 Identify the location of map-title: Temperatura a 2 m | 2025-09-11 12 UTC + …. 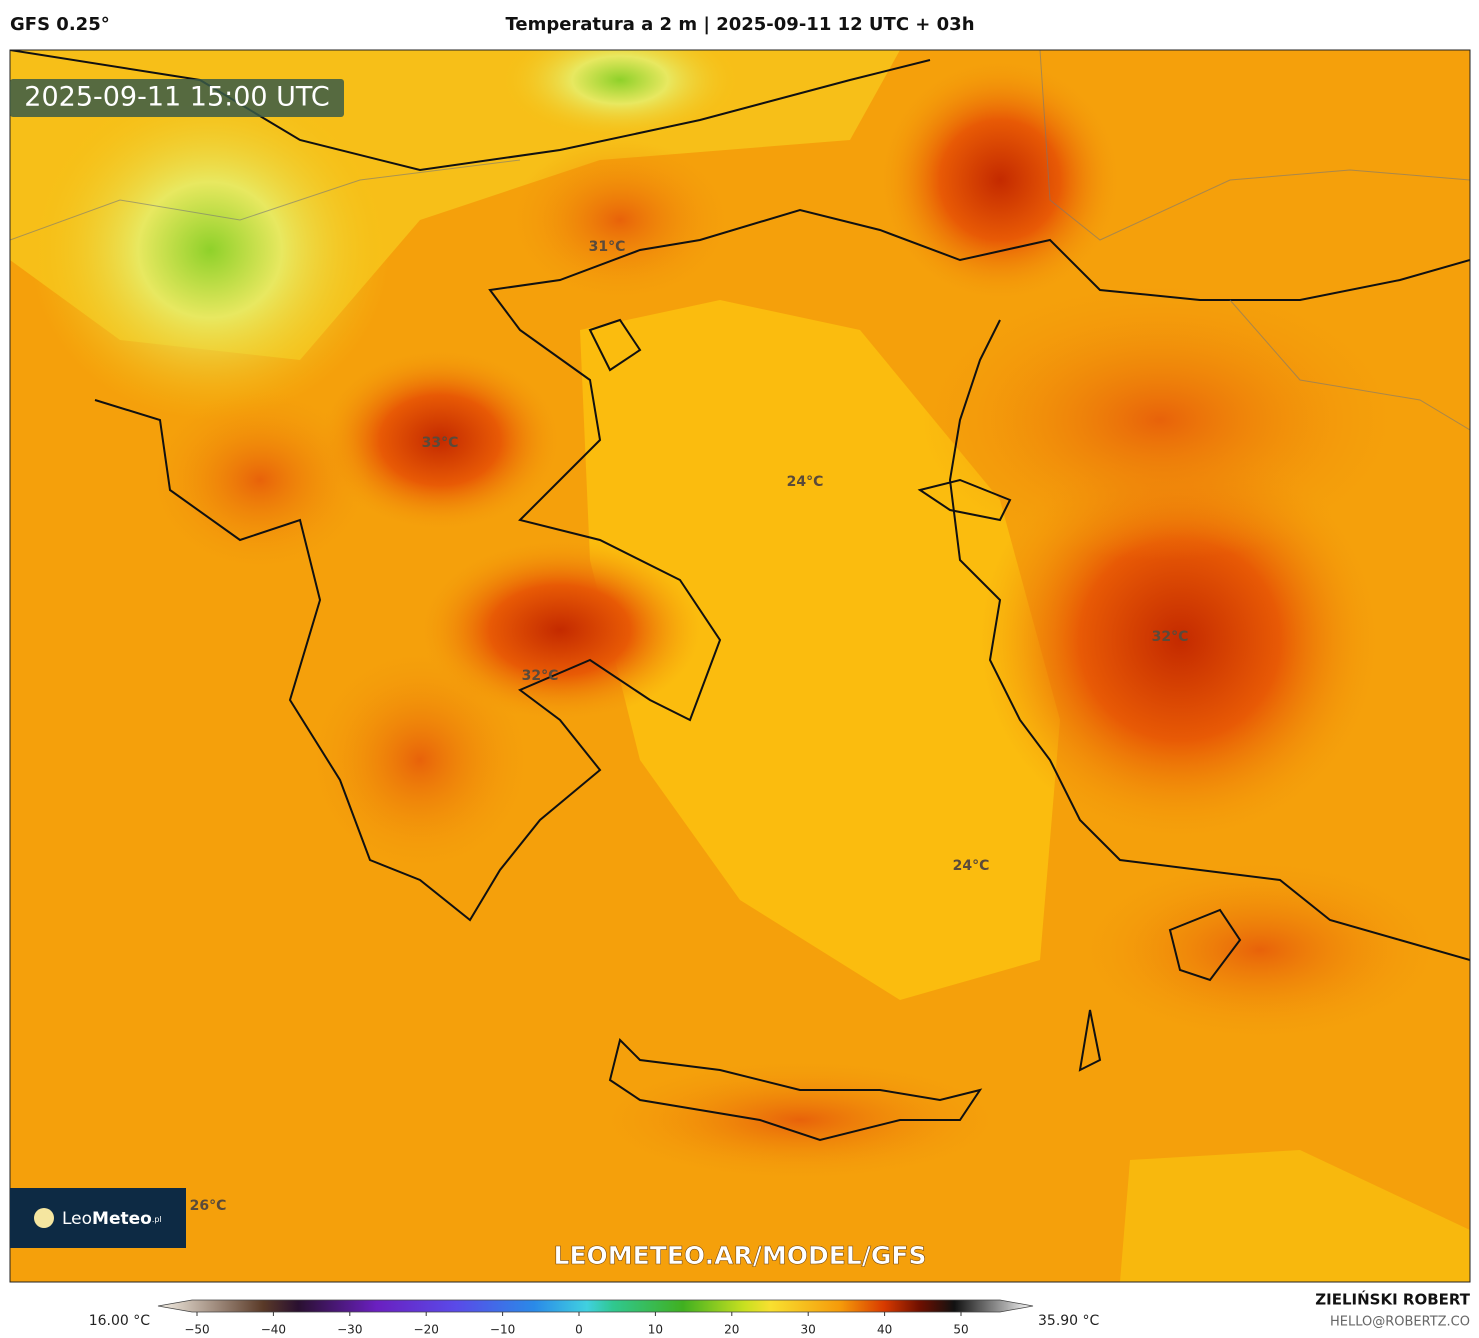
(739, 24).